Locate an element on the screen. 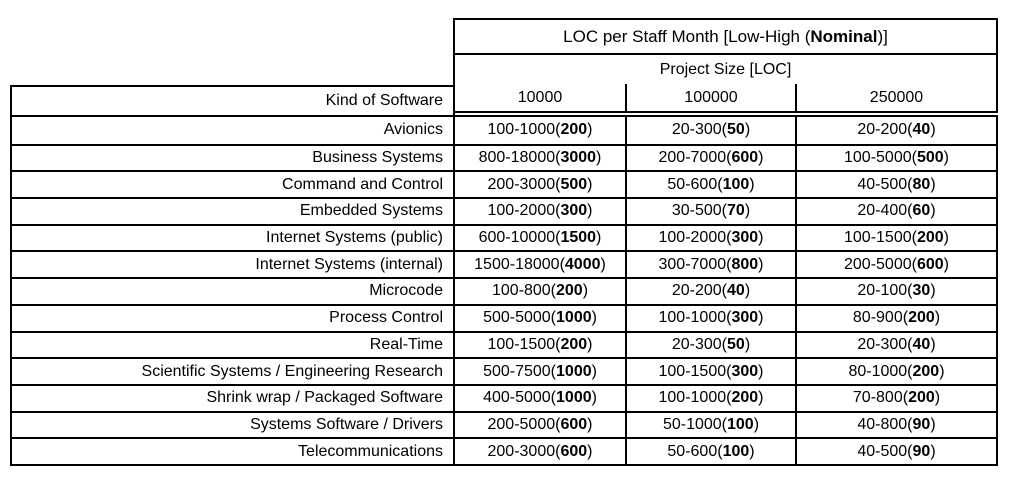  value-cell: 80-1000(200) is located at coordinates (895, 370).